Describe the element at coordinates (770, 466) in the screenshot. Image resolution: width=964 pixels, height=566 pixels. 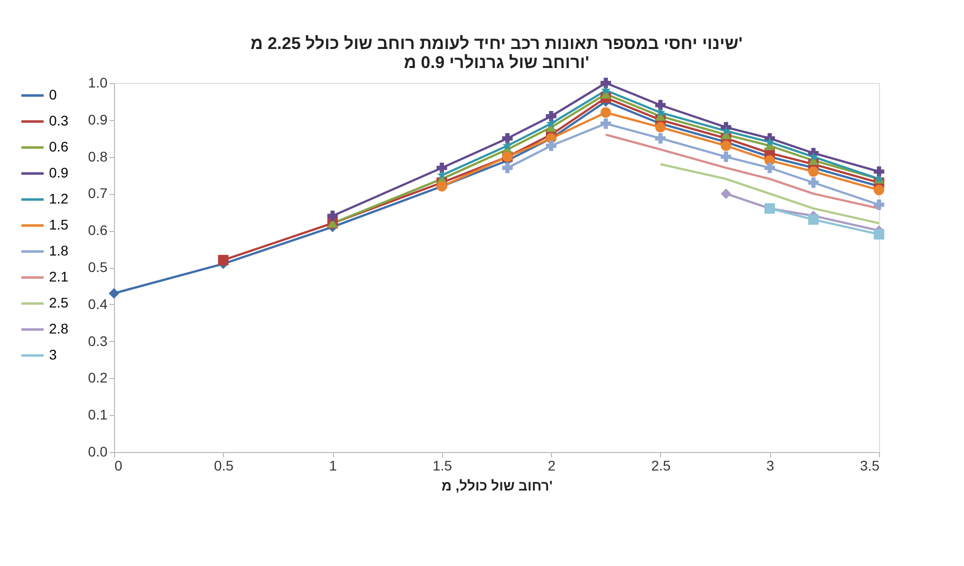
I see `x-tick-label: 3` at that location.